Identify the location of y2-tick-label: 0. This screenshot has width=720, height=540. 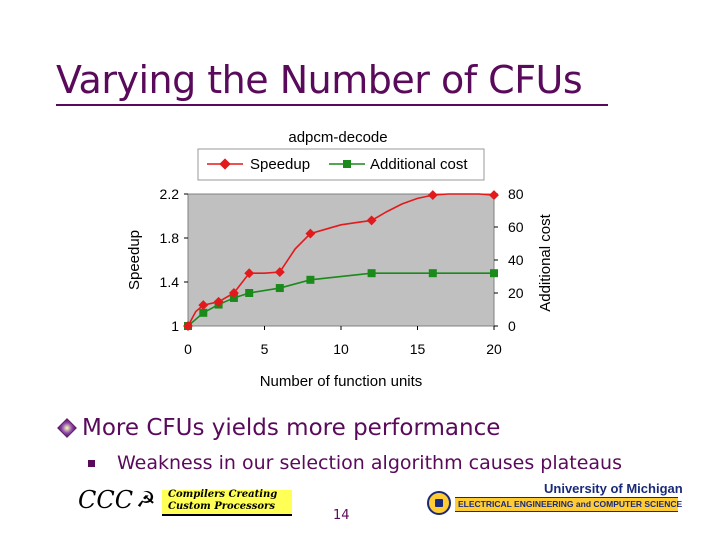
(512, 326).